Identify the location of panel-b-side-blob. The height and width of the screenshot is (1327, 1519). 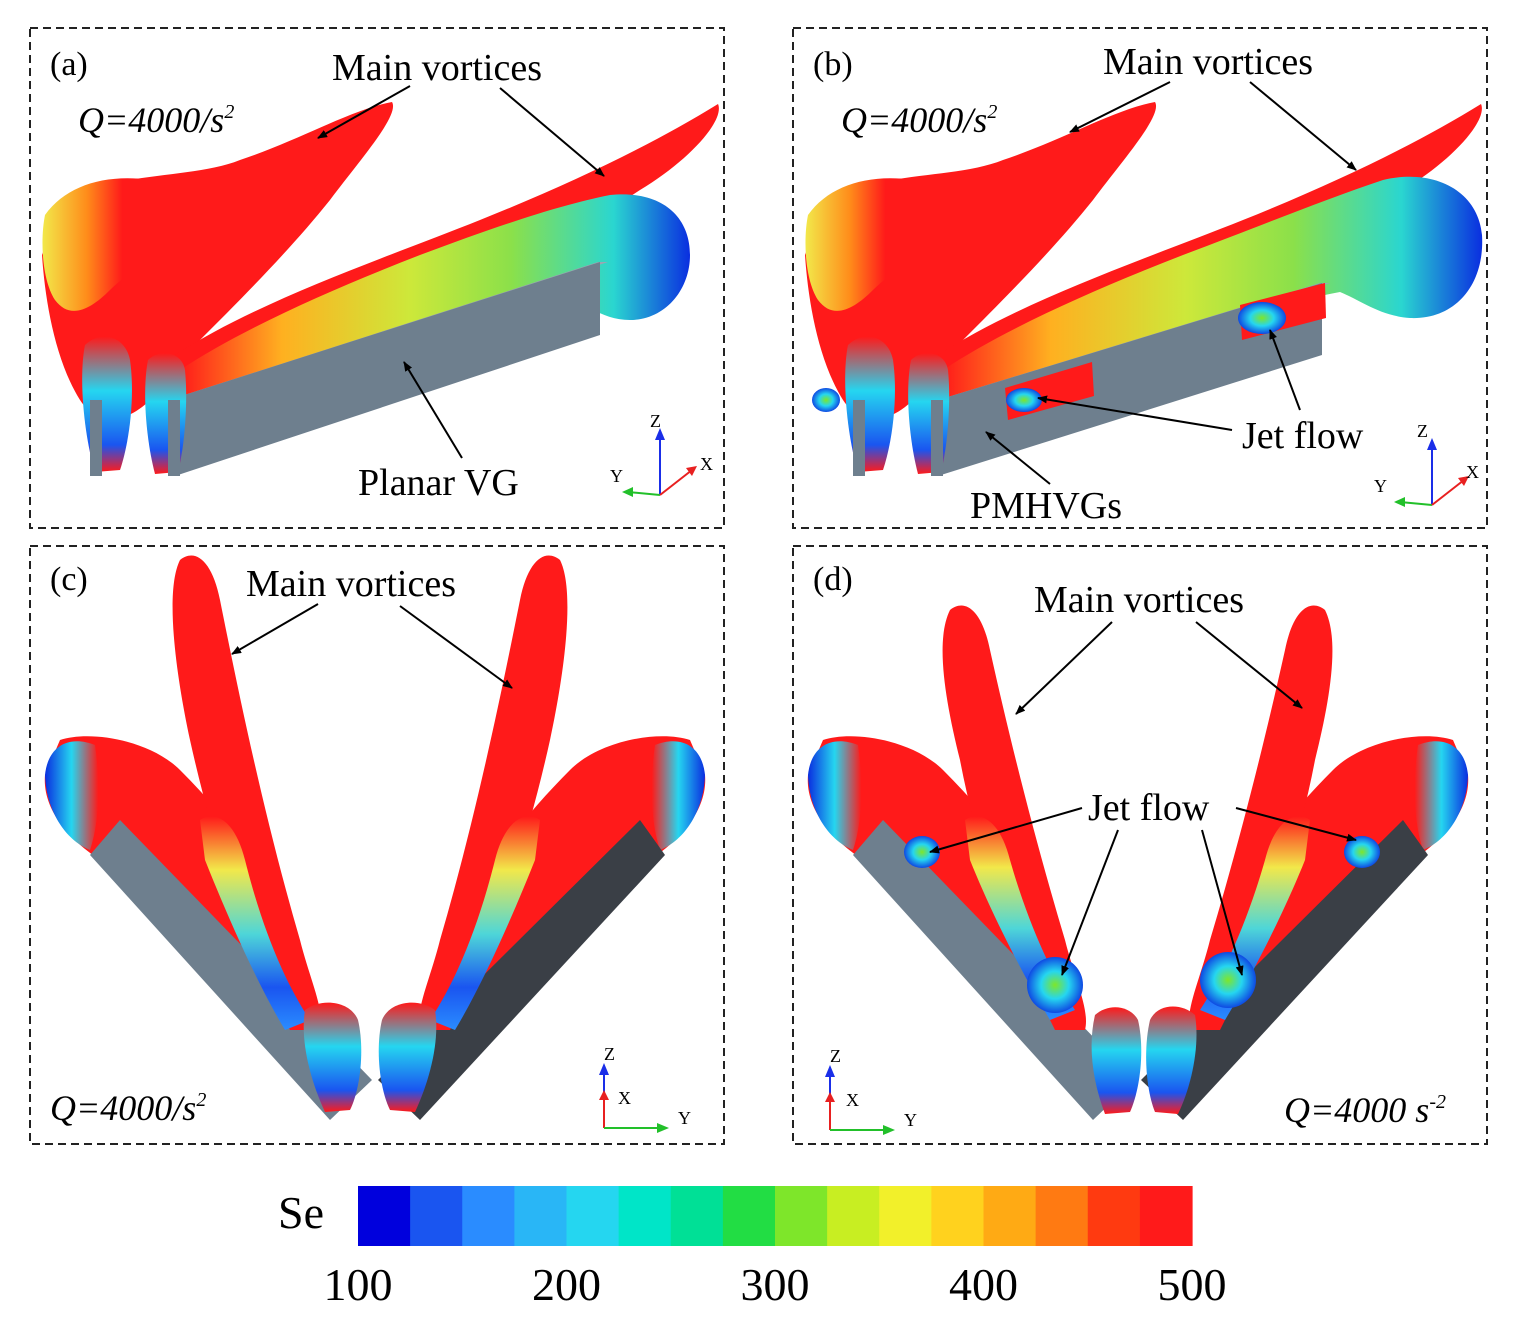
(826, 400).